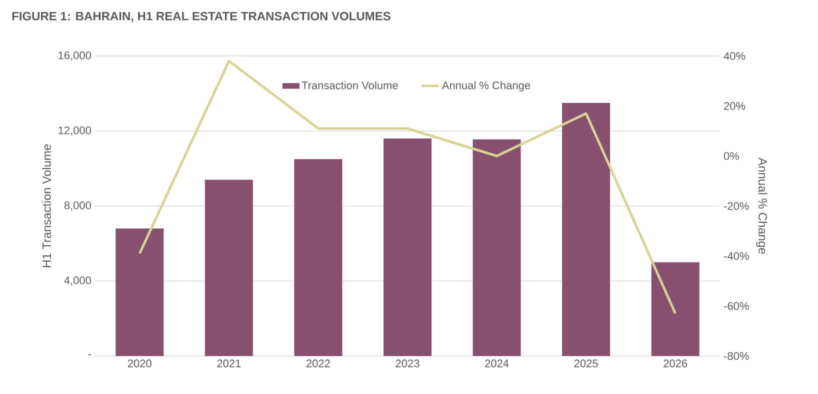  I want to click on y2-tick-label: -80%, so click(736, 356).